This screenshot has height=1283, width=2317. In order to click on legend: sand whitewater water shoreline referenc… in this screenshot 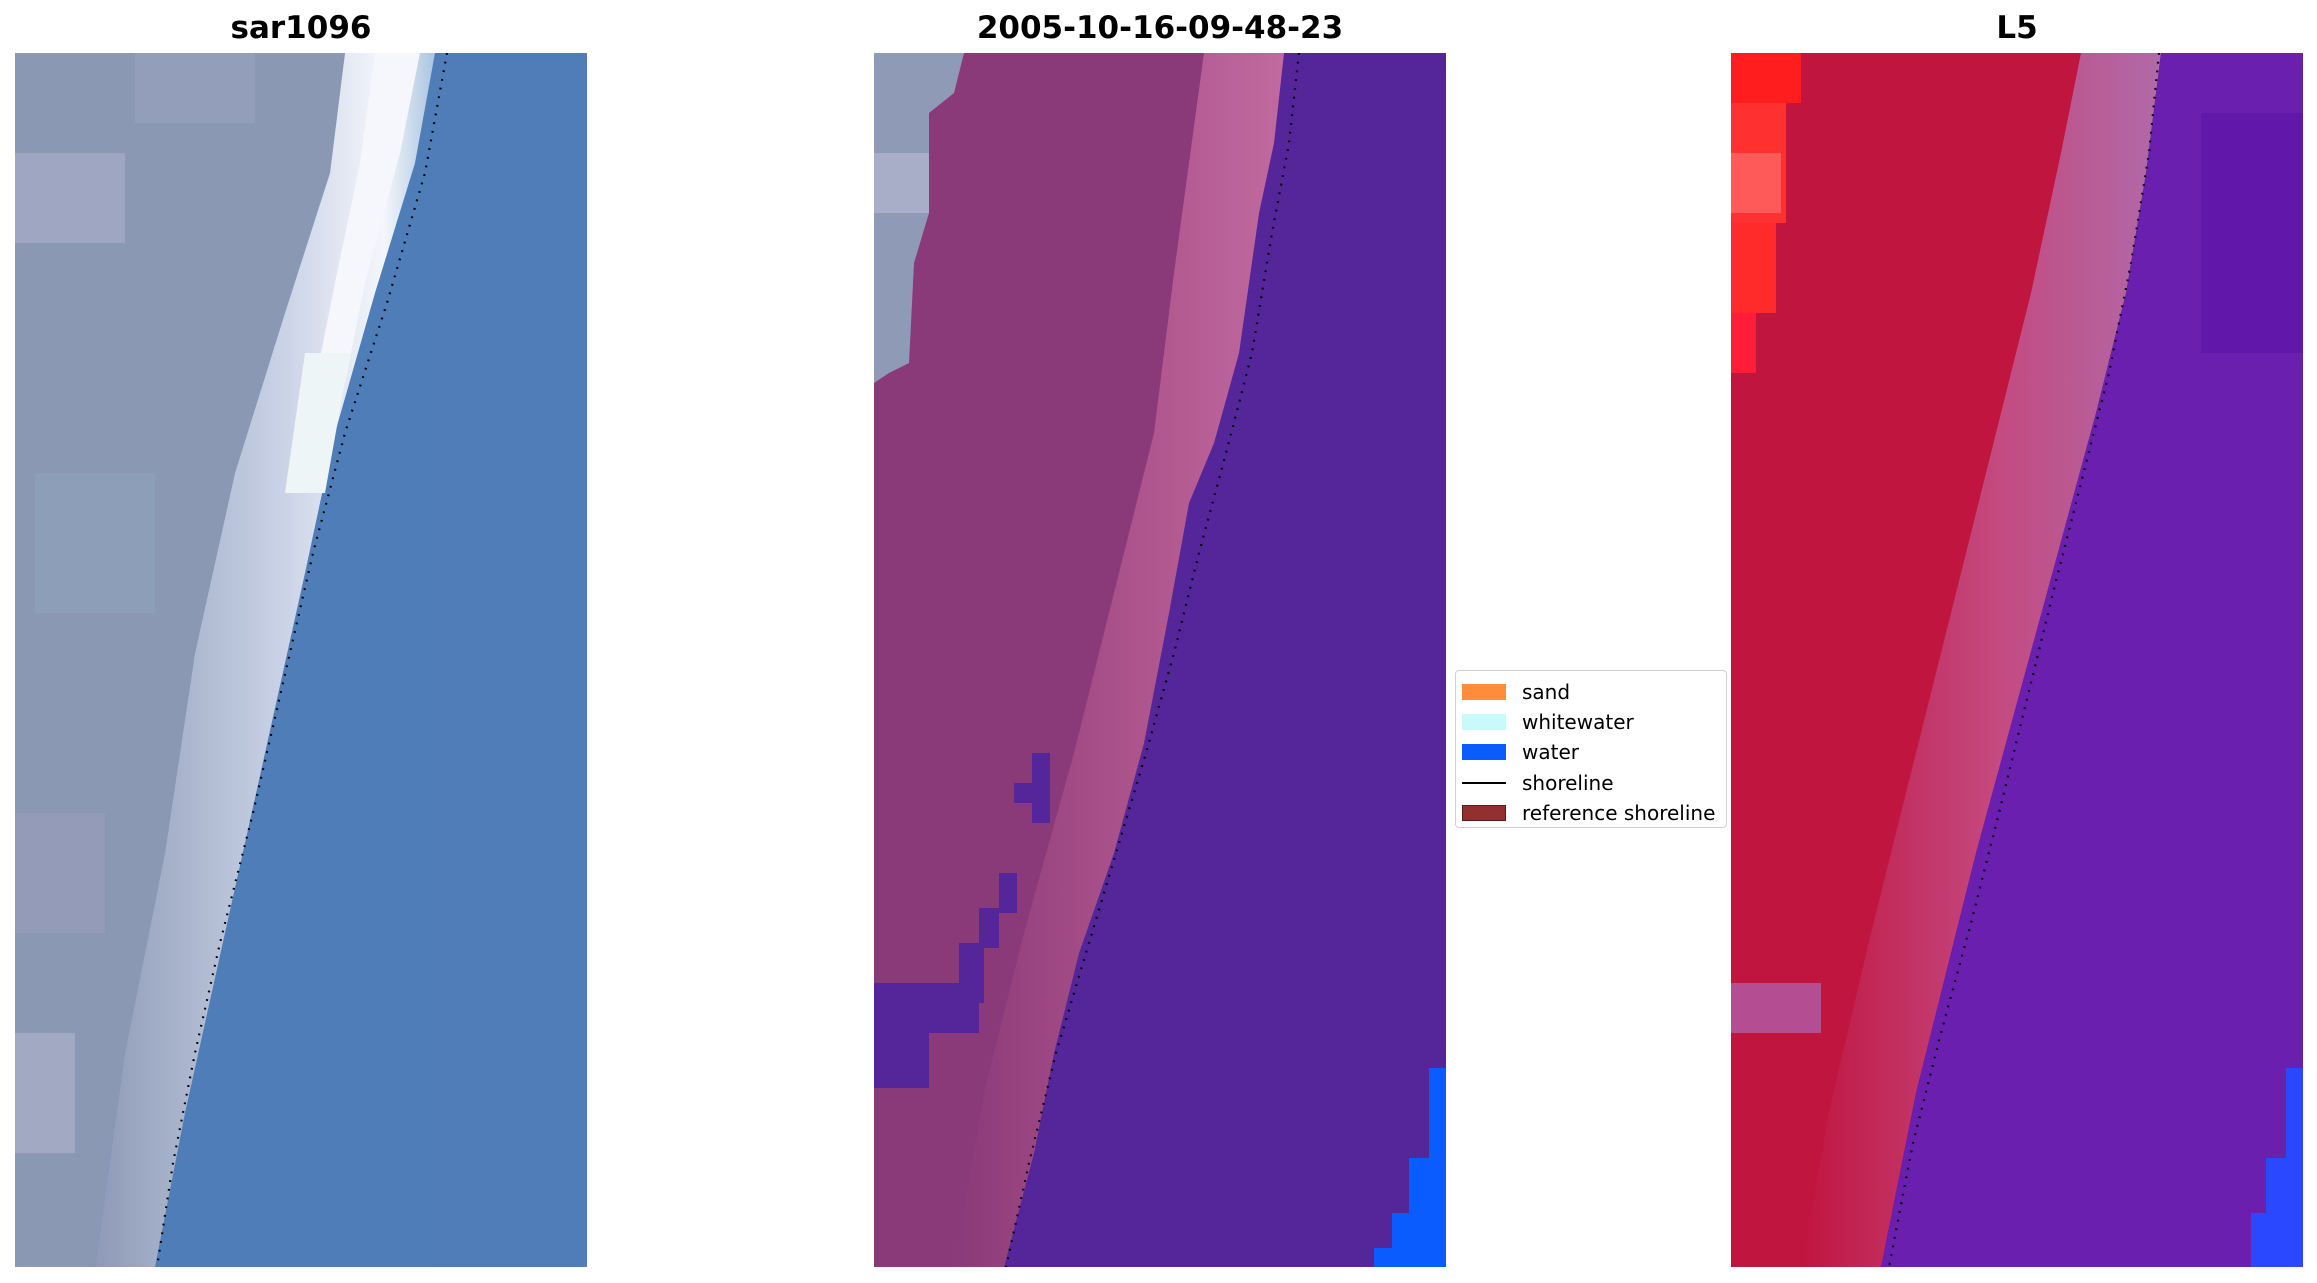, I will do `click(1591, 749)`.